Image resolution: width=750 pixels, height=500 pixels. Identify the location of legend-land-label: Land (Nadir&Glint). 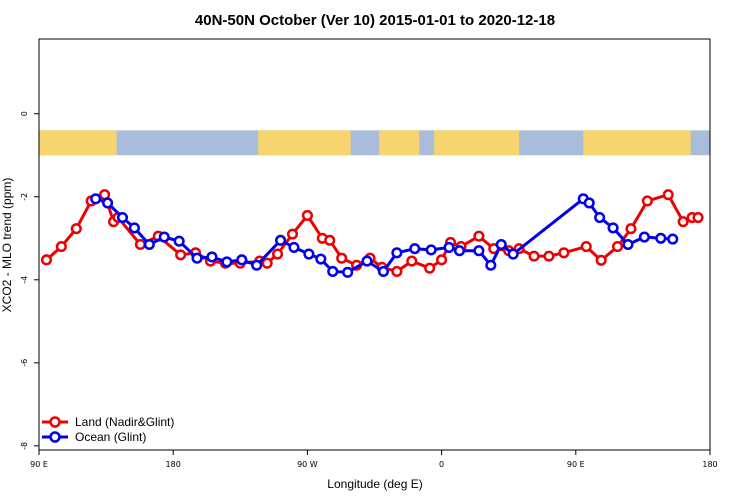
(124, 422).